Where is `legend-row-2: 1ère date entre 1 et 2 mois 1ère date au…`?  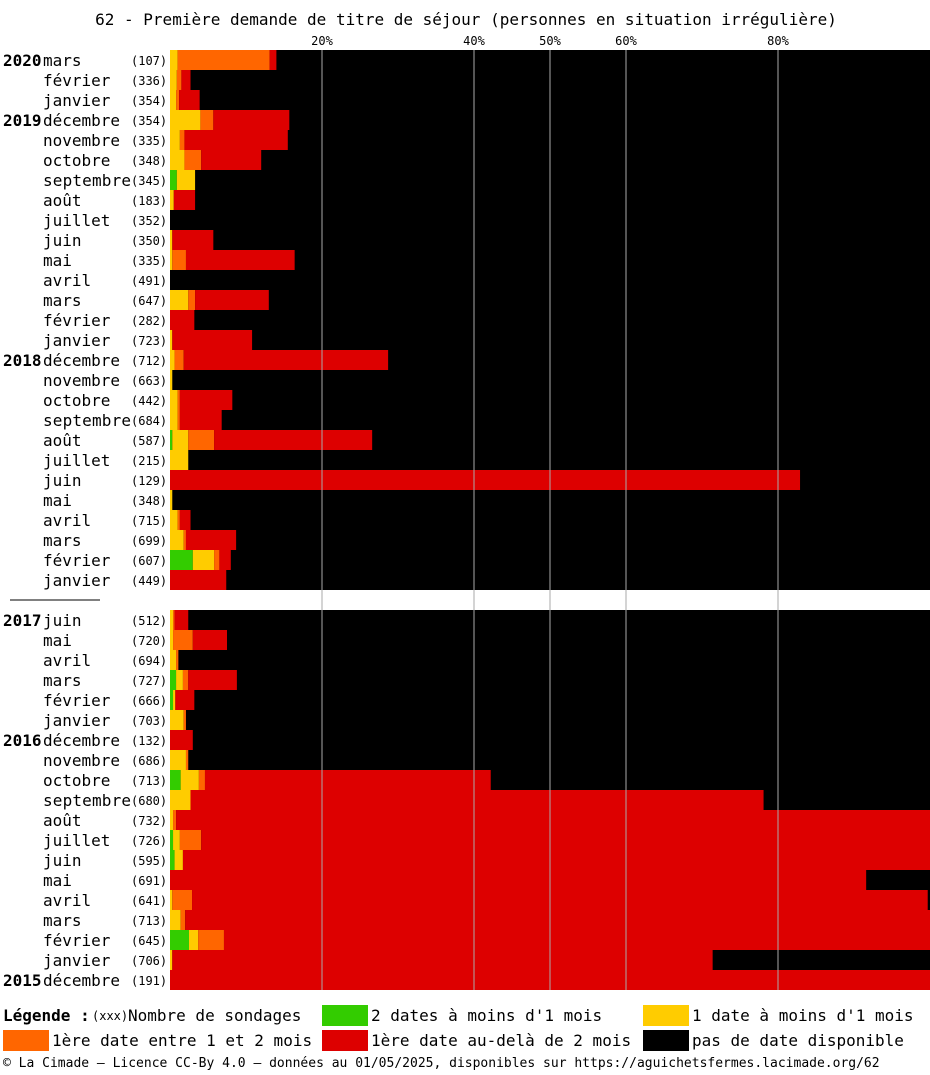 legend-row-2: 1ère date entre 1 et 2 mois 1ère date au… is located at coordinates (465, 1041).